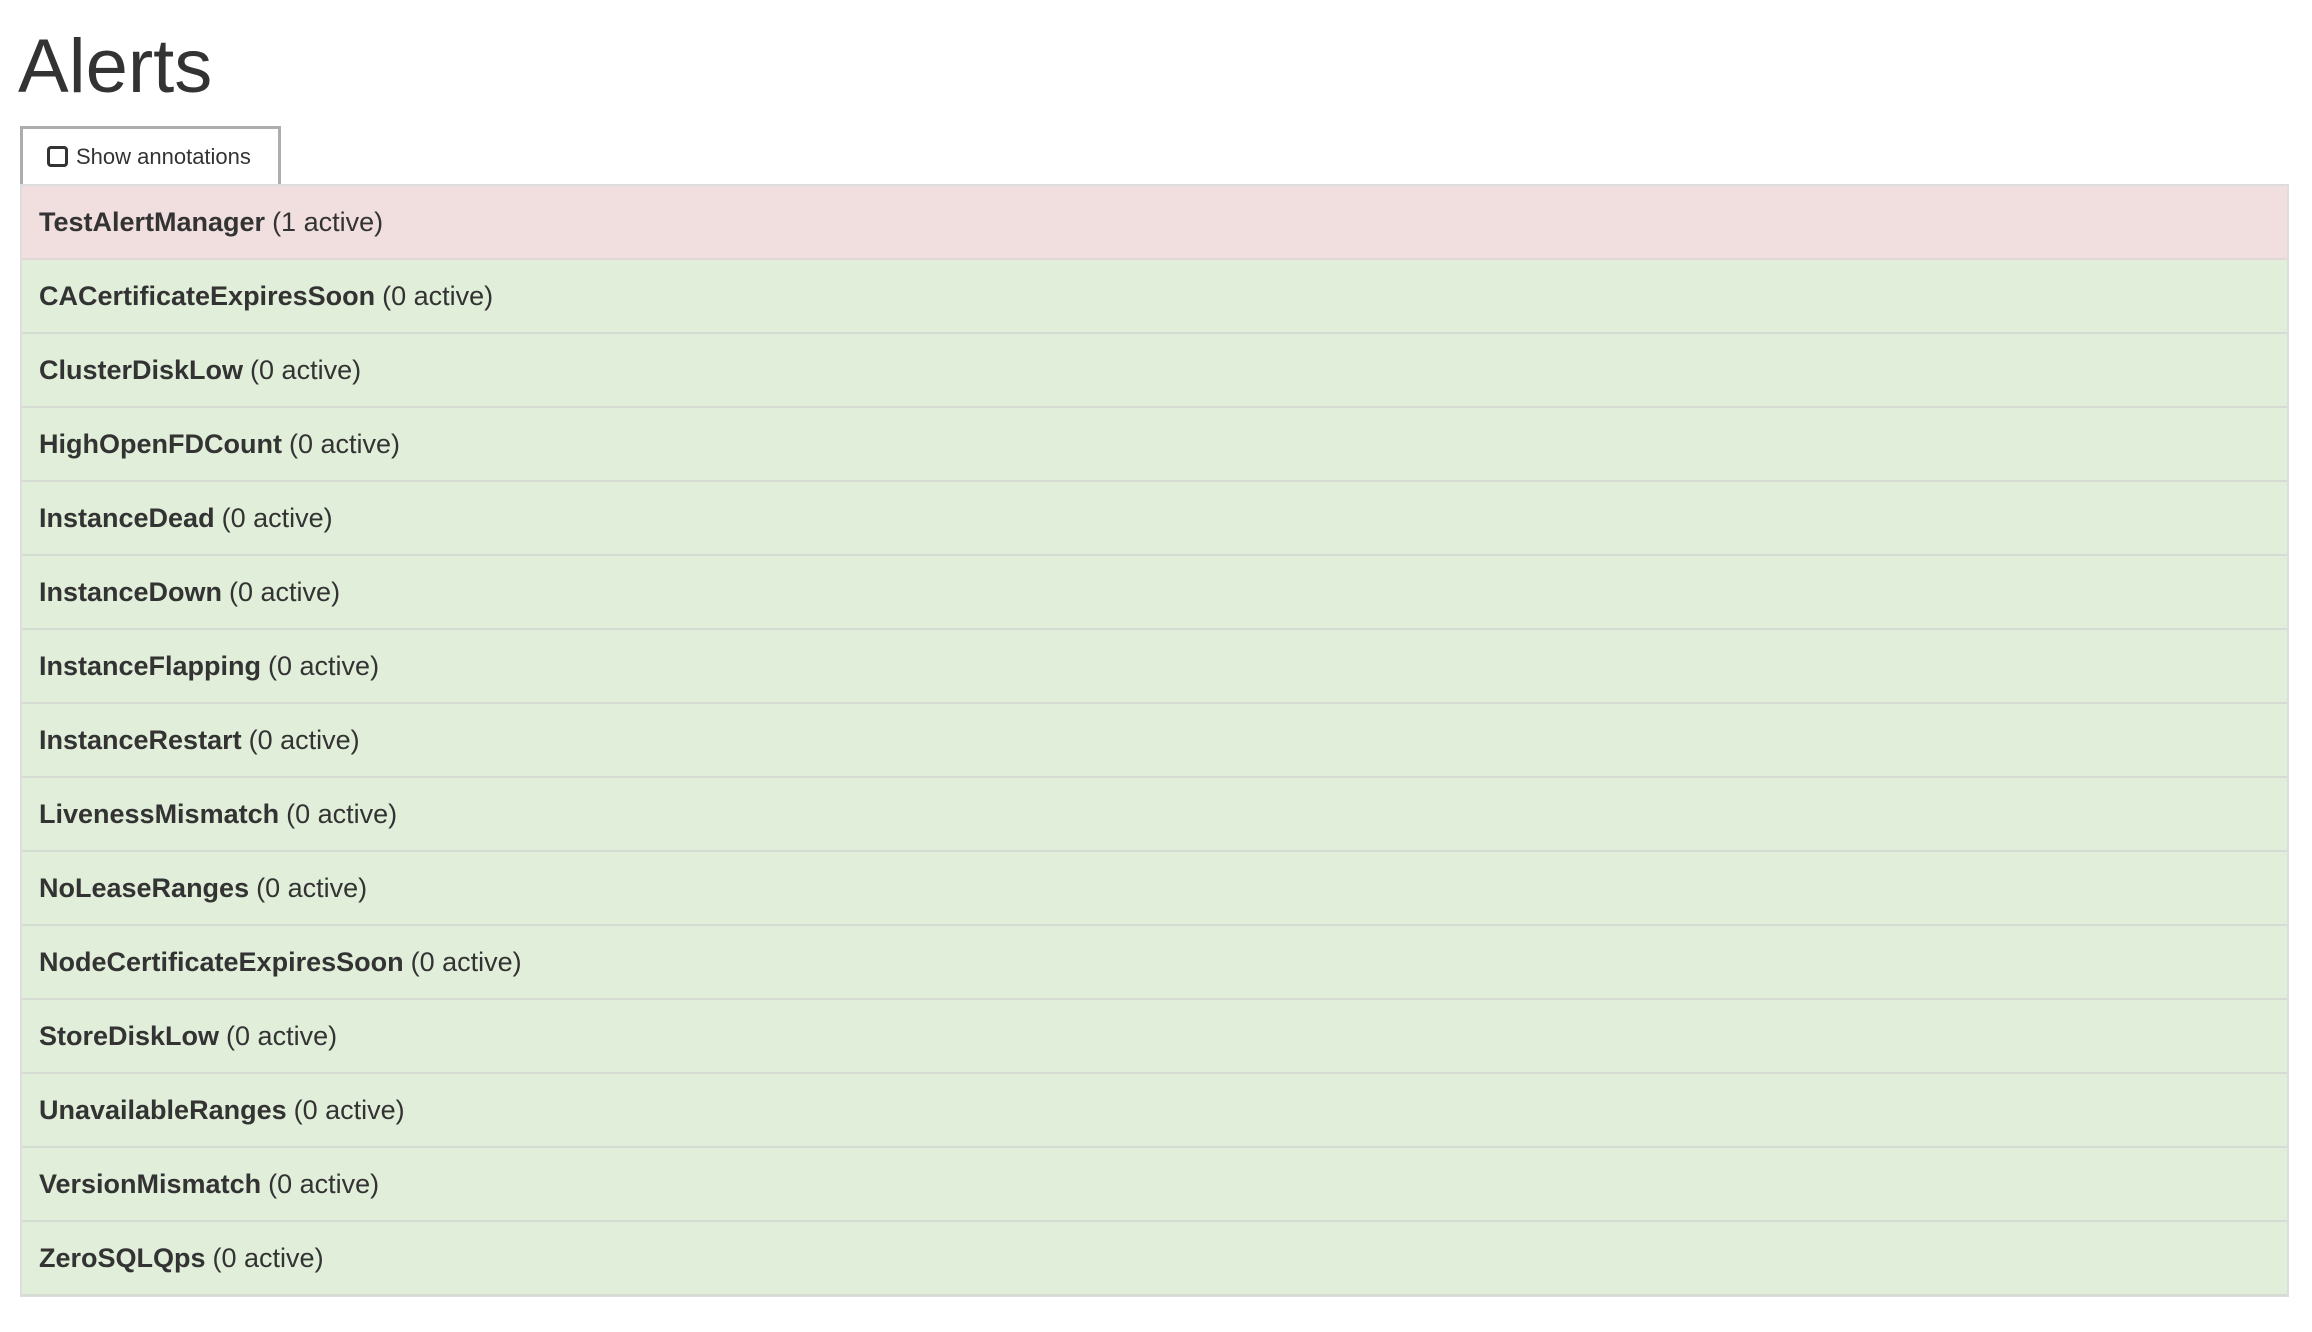 This screenshot has height=1332, width=2312. Describe the element at coordinates (1154, 297) in the screenshot. I see `alert-row: CACertificateExpiresSoon (0 active)` at that location.